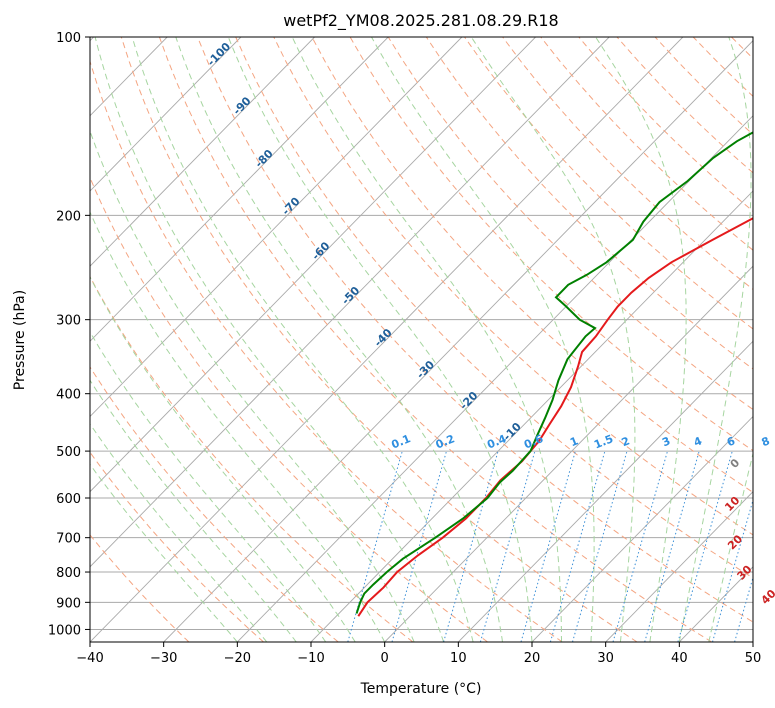  Describe the element at coordinates (68, 573) in the screenshot. I see `y-tick-label: 800` at that location.